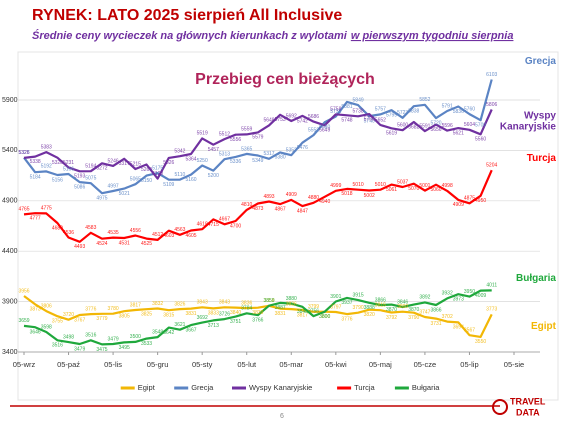 The image size is (564, 423). What do you see at coordinates (190, 236) in the screenshot?
I see `data-label: 4605` at bounding box center [190, 236].